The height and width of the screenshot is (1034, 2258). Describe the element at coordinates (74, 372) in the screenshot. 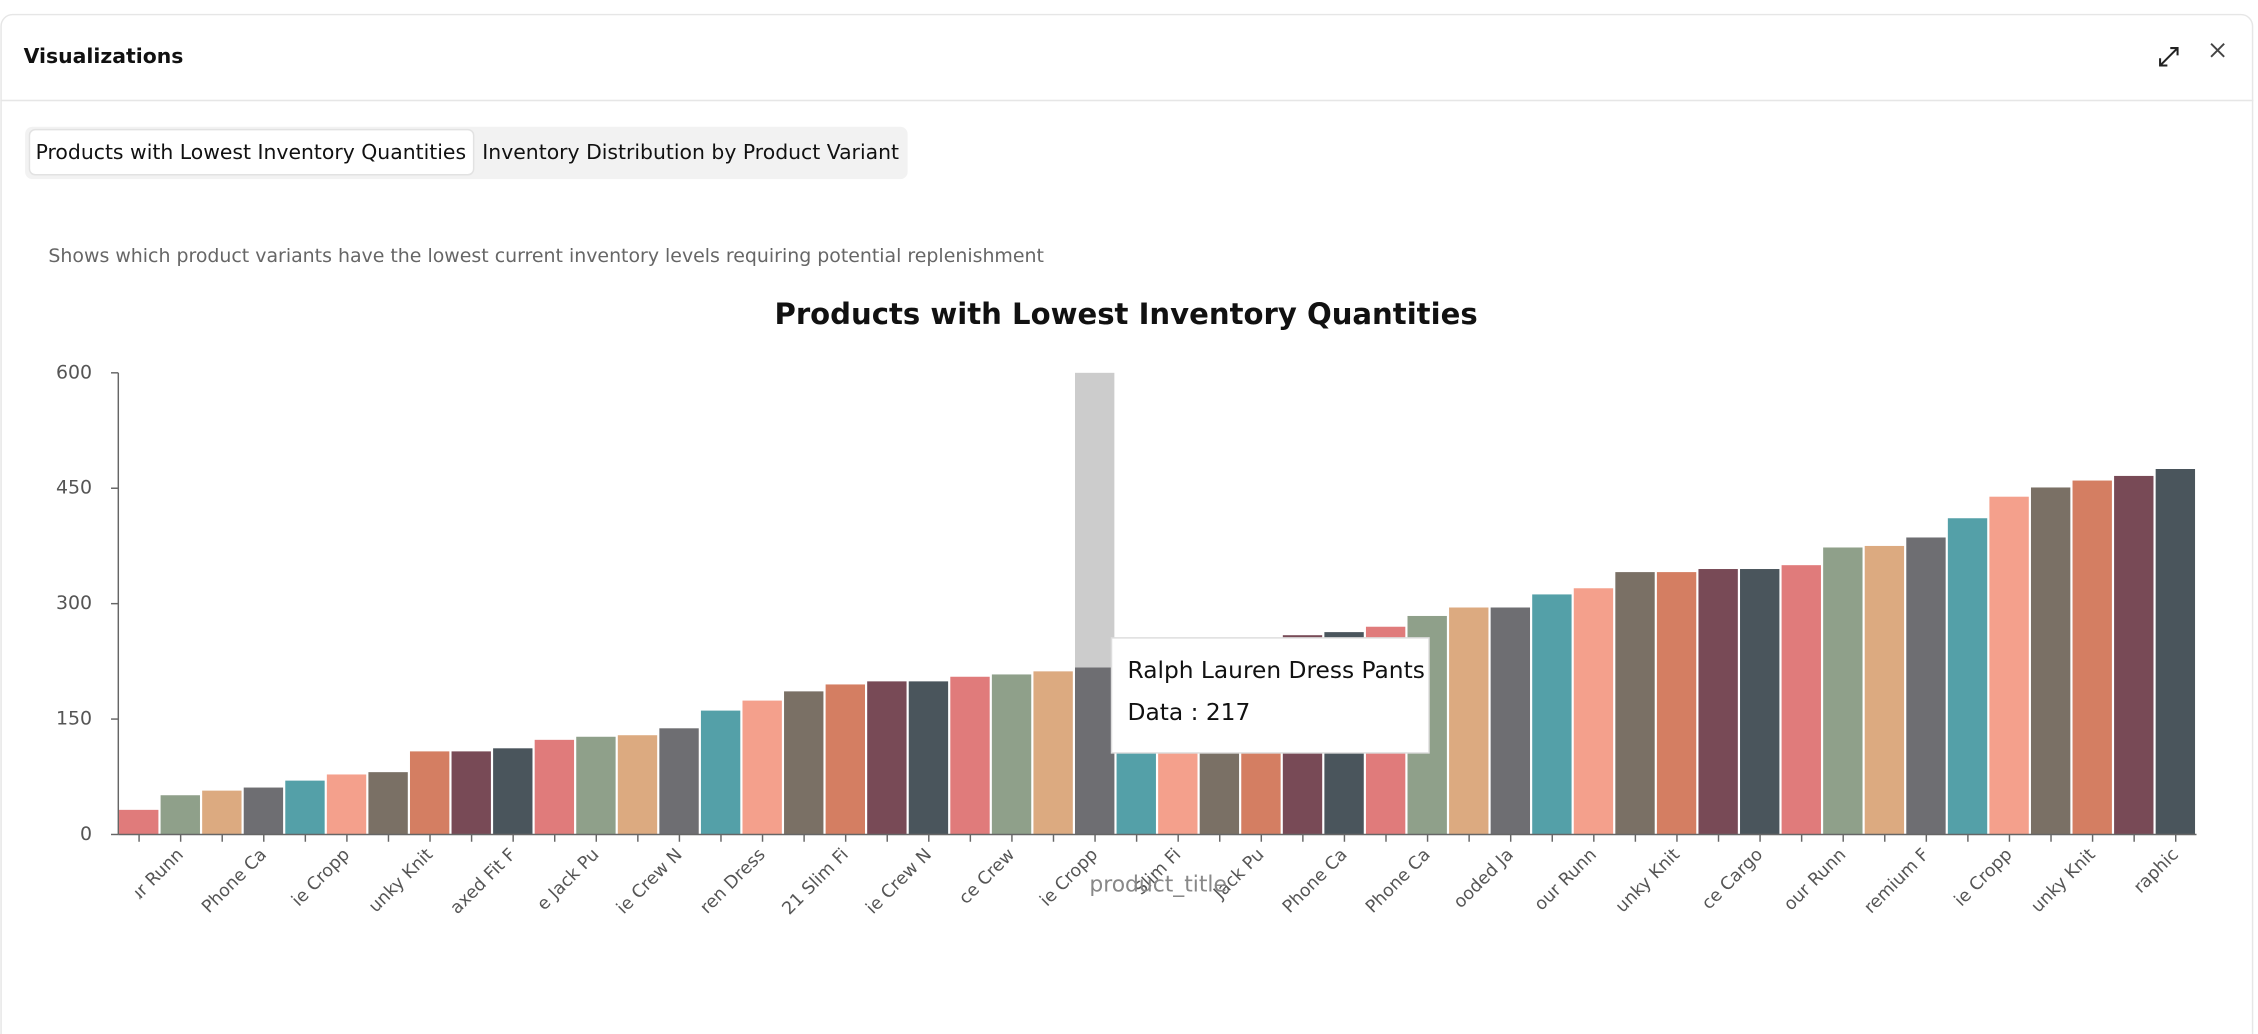

I see `y-tick-label: 600` at that location.